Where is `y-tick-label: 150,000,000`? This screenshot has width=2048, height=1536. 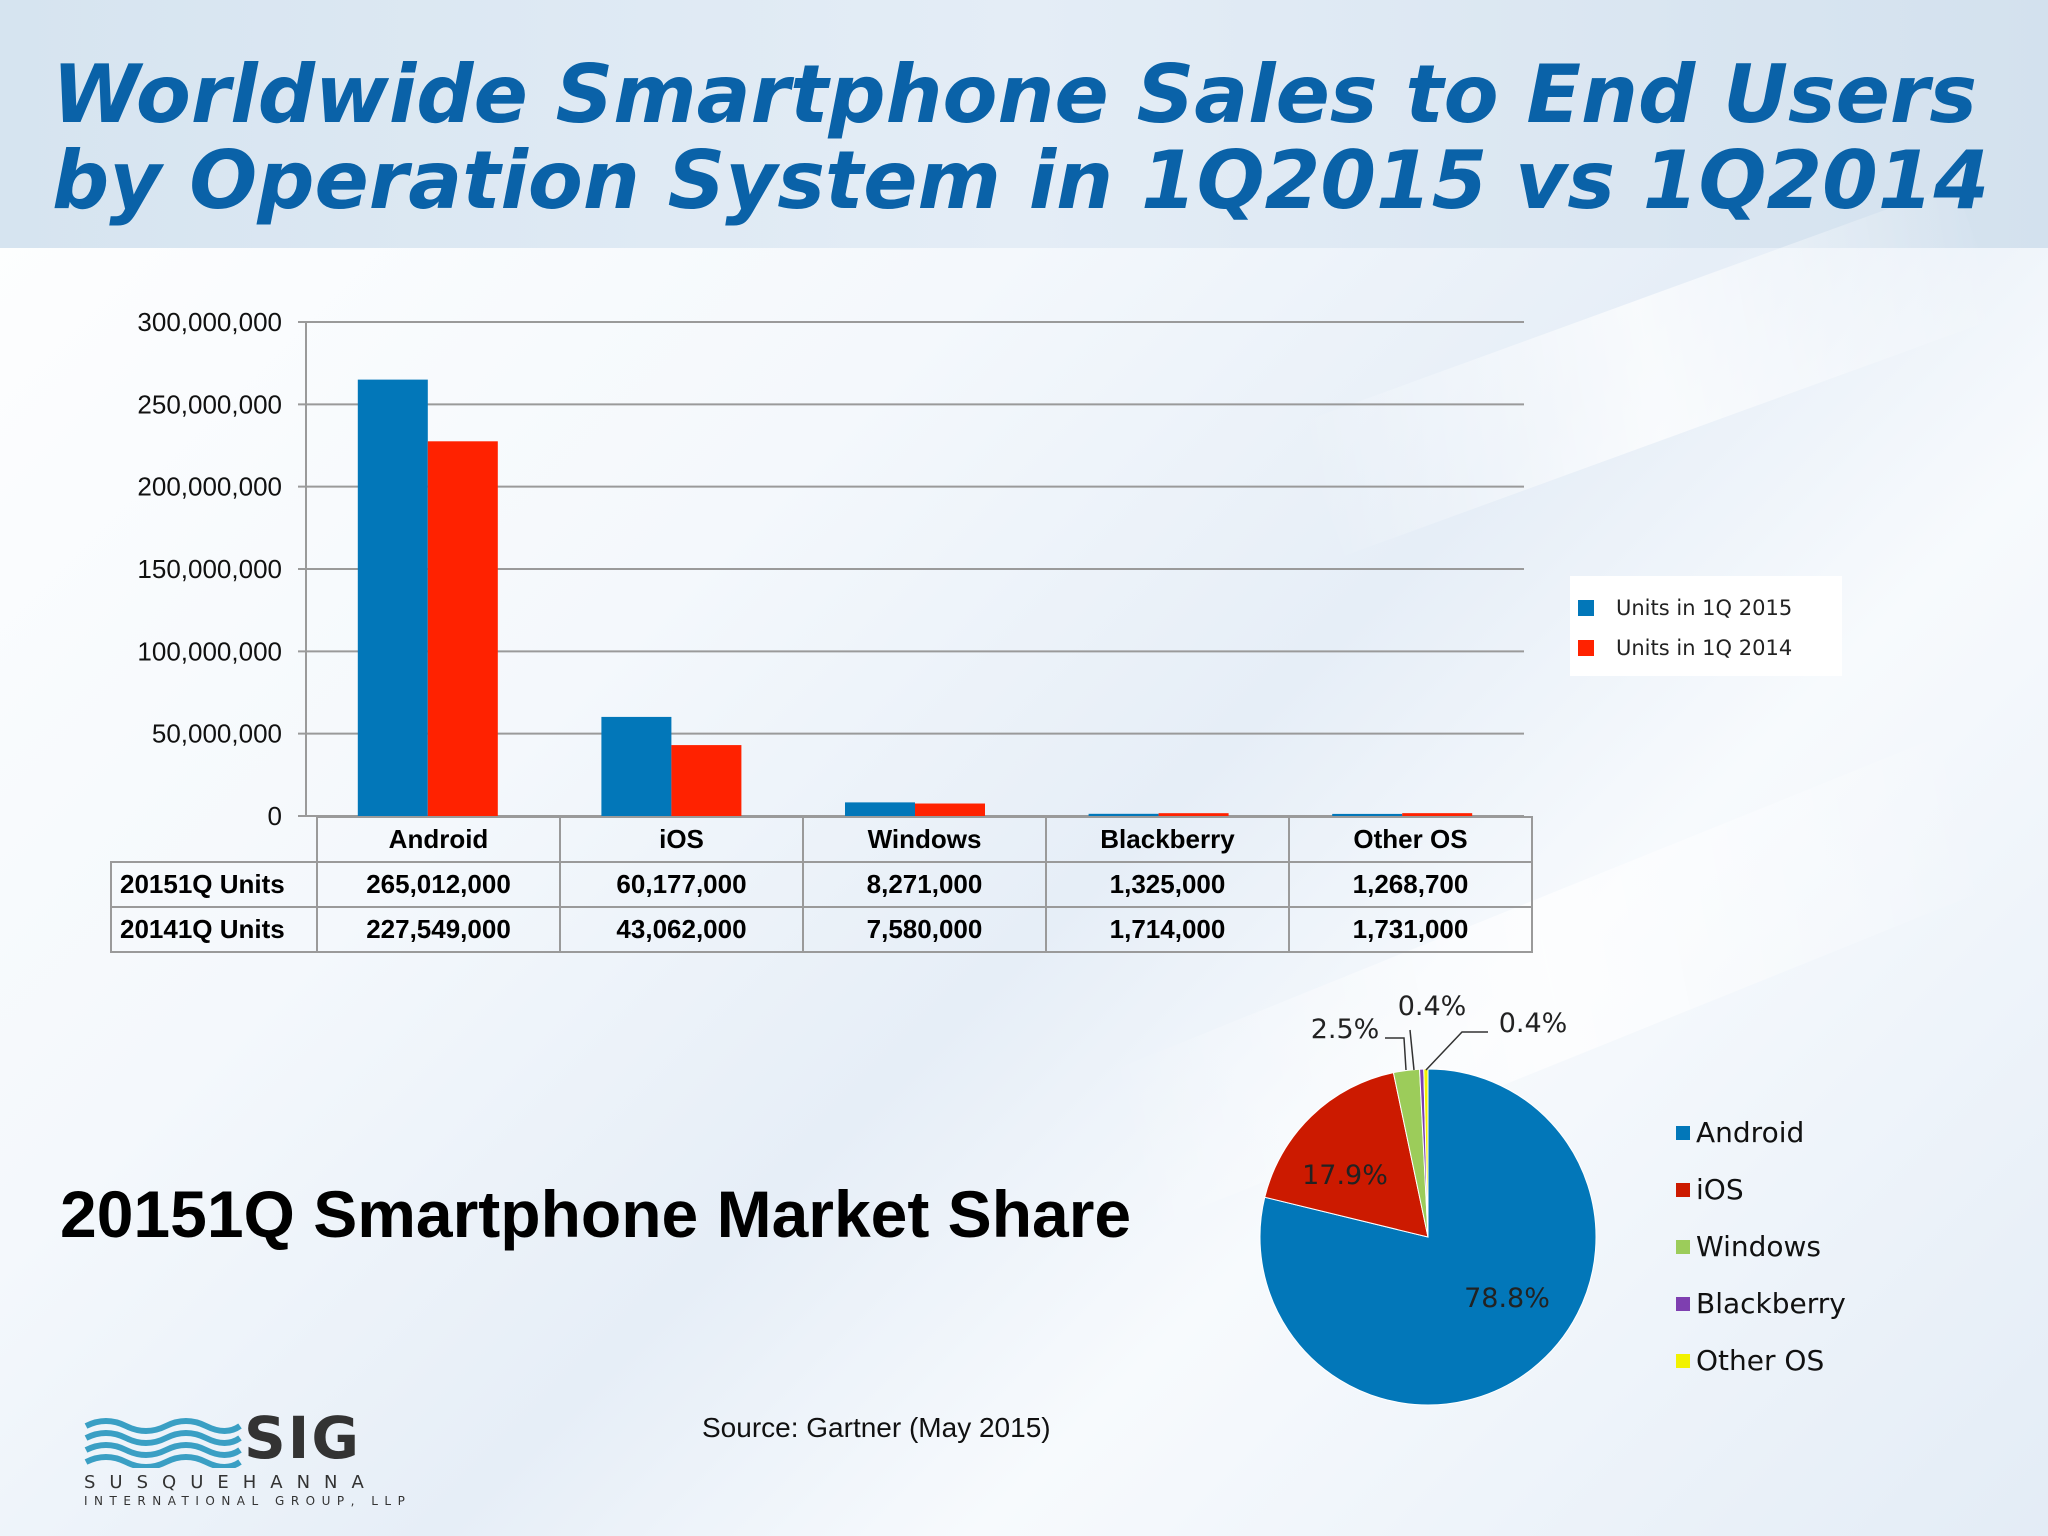
y-tick-label: 150,000,000 is located at coordinates (209, 569).